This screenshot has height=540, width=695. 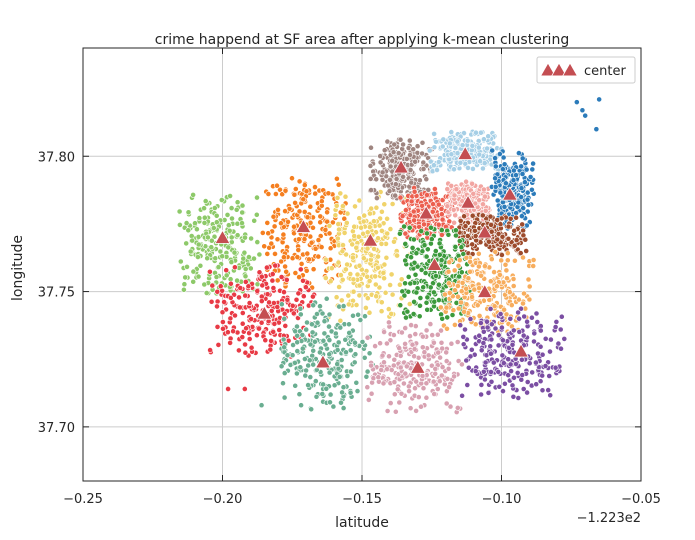 I want to click on x-offset-label: −1.223e2, so click(x=609, y=518).